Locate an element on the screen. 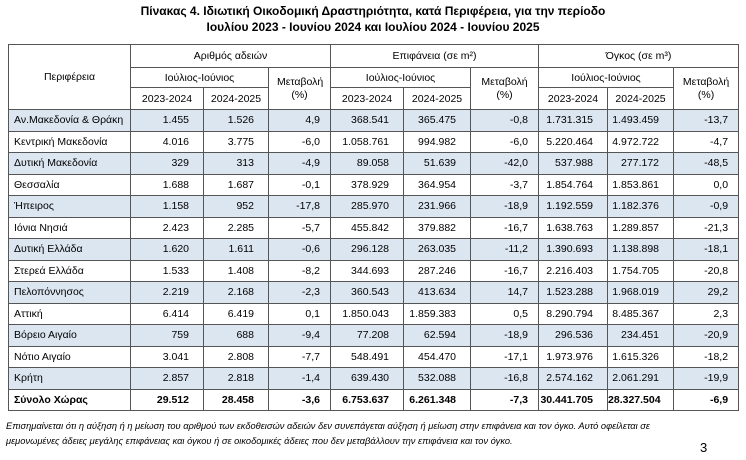 This screenshot has height=460, width=746. value-cell: 378.929 is located at coordinates (367, 184).